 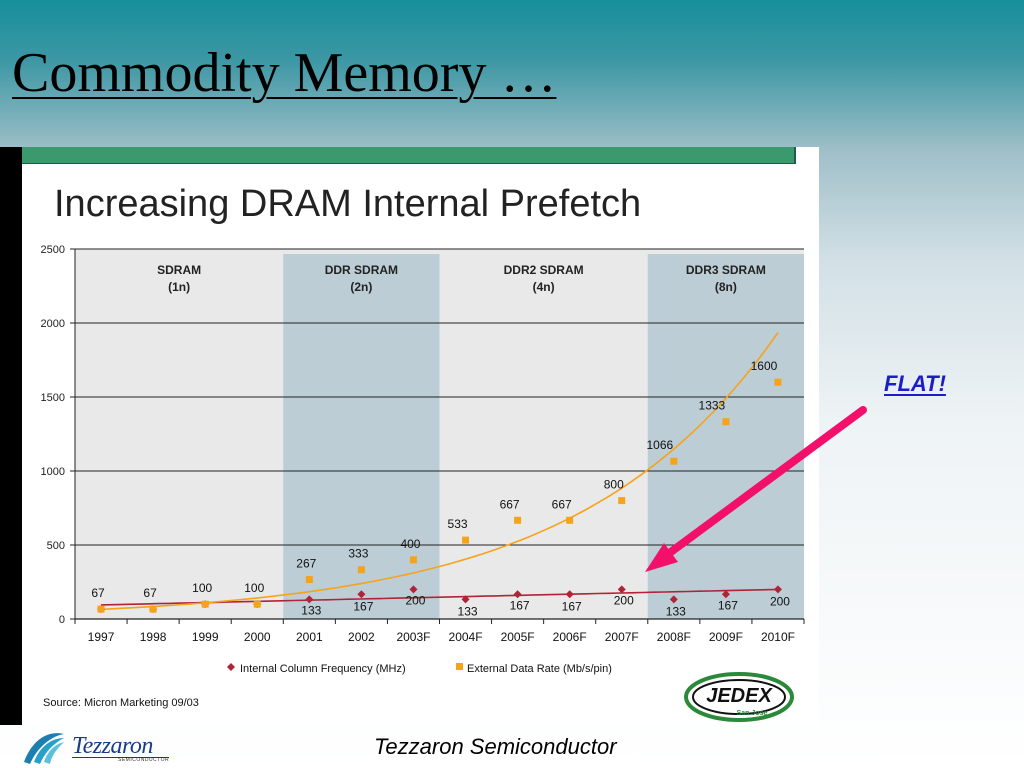 I want to click on x-tick-label: 2009F, so click(x=726, y=637).